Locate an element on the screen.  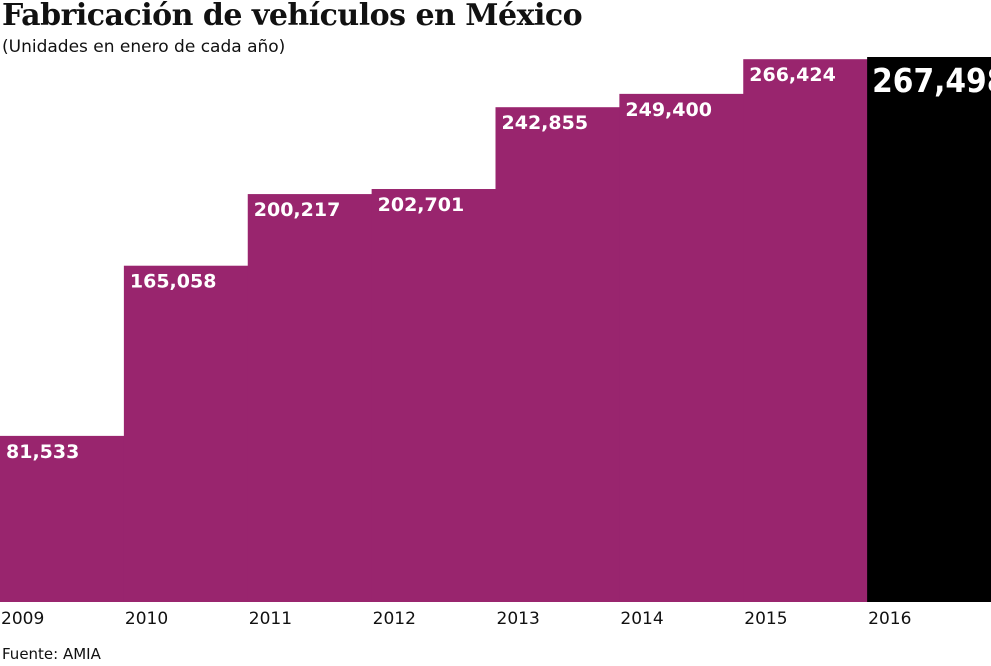
value-label-2014: 249,400 is located at coordinates (668, 110).